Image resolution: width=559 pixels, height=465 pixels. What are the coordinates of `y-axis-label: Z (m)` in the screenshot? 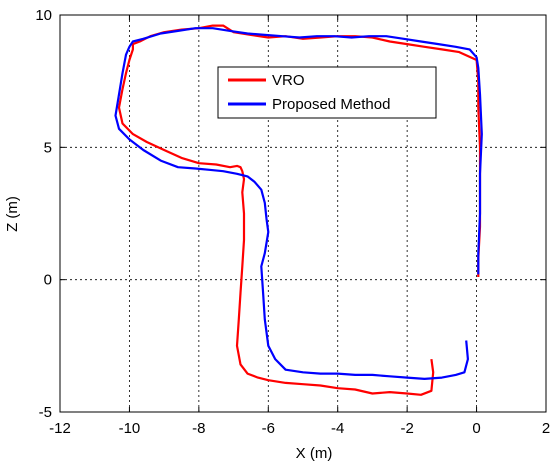 It's located at (12, 214).